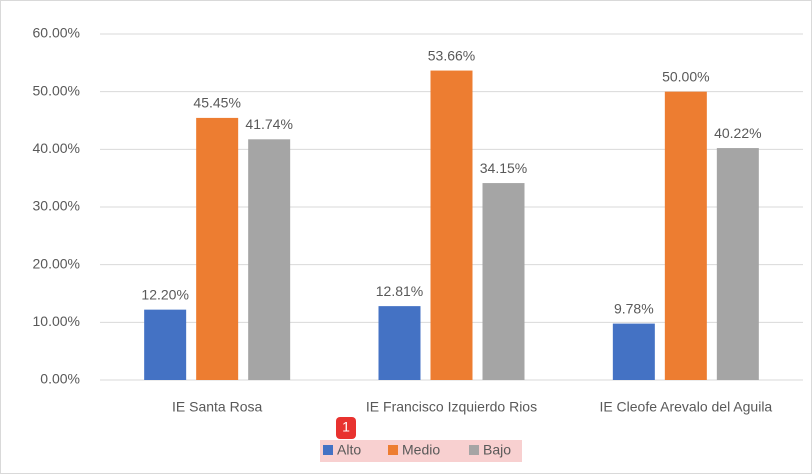  Describe the element at coordinates (497, 450) in the screenshot. I see `legend-label: Bajo` at that location.